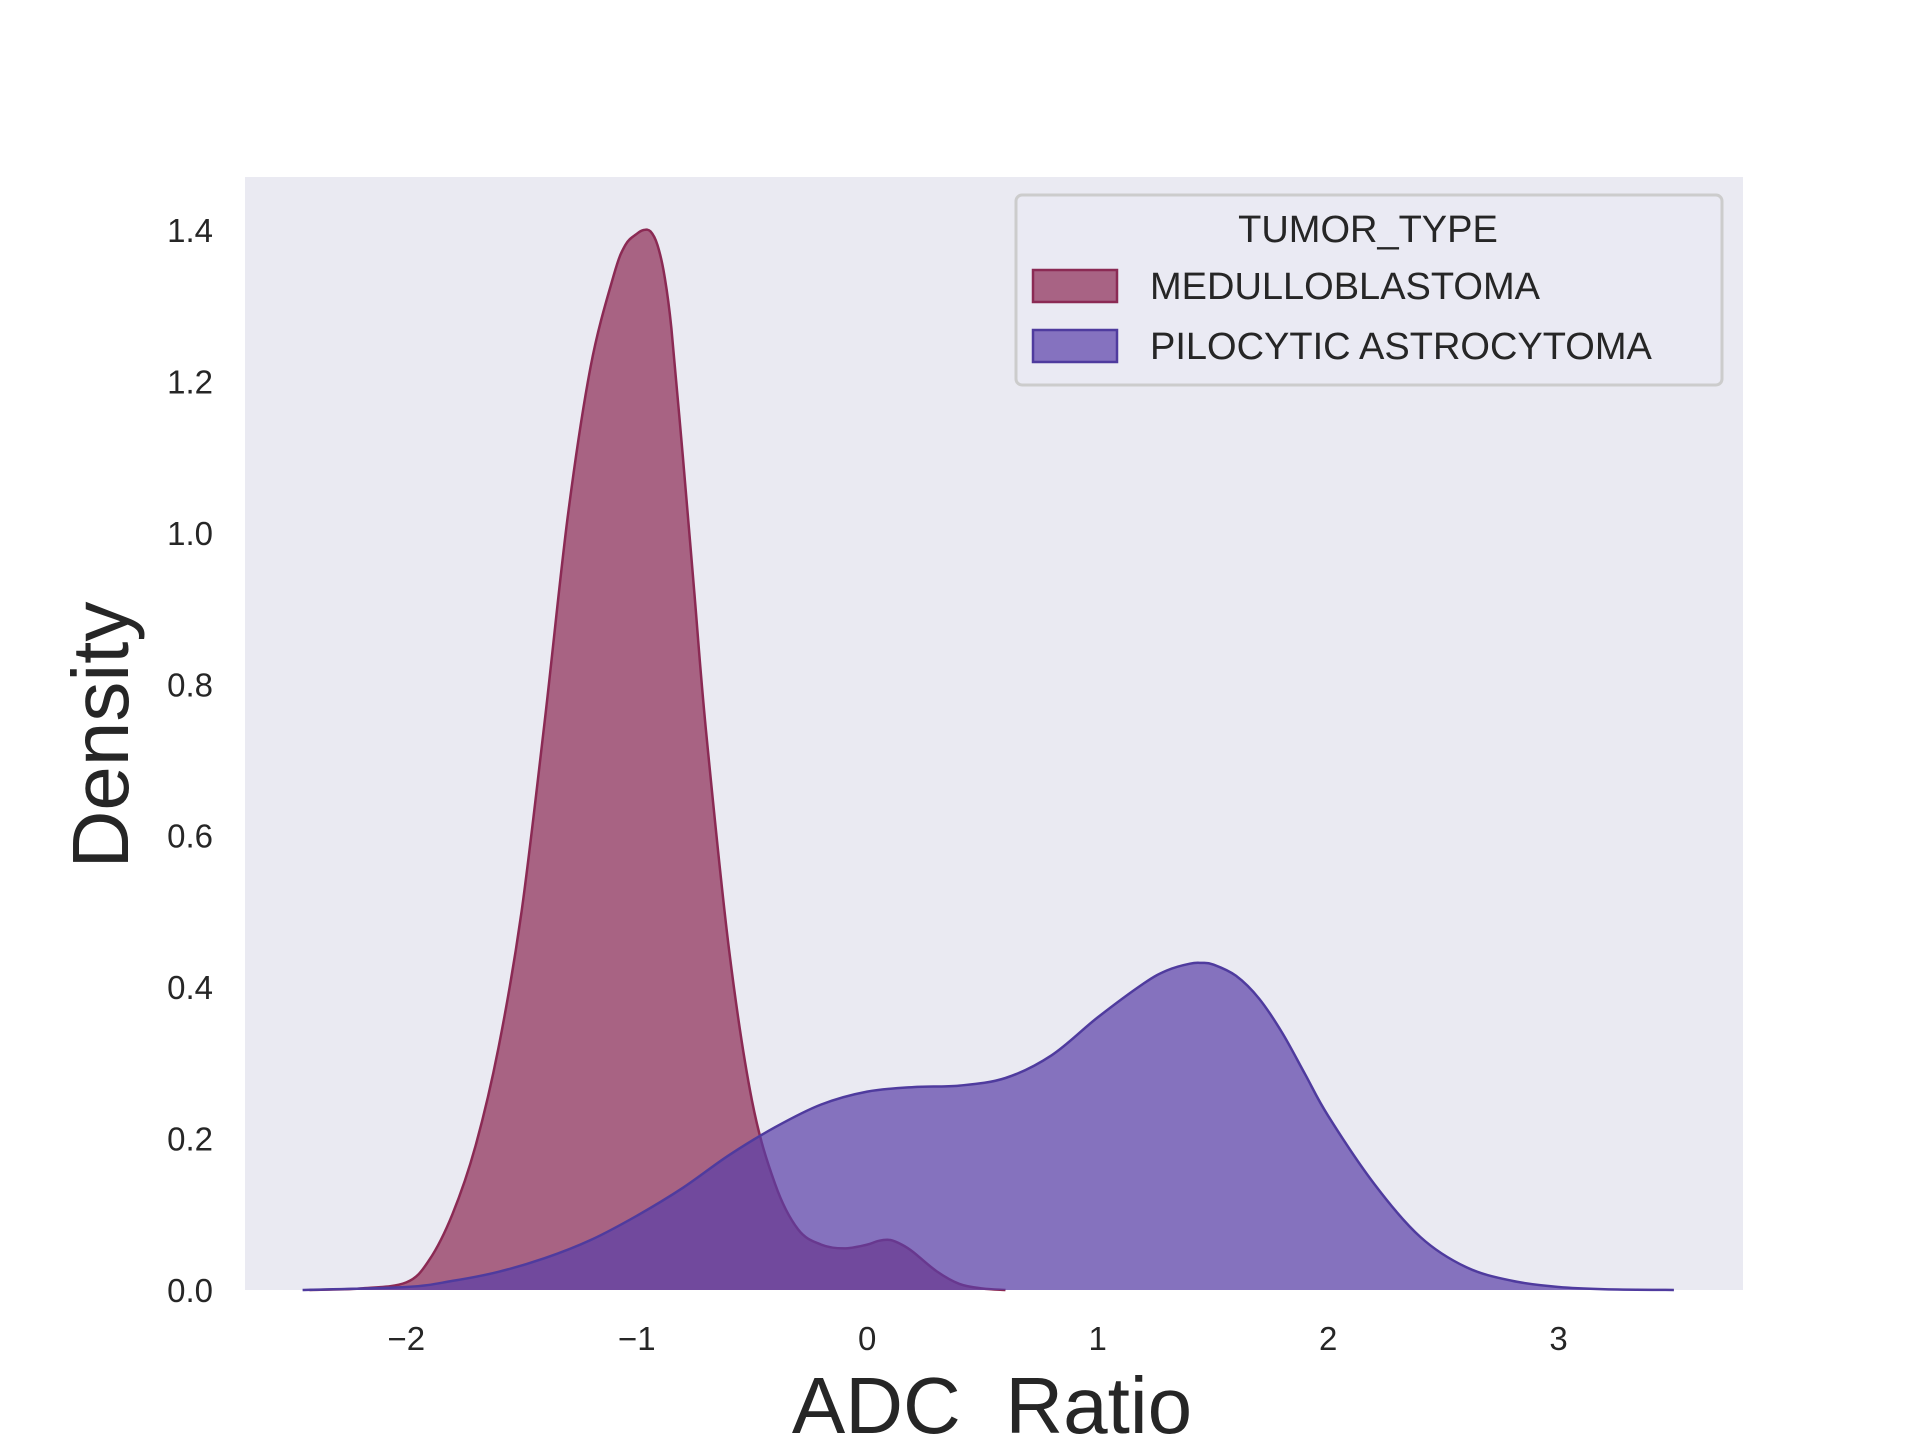  Describe the element at coordinates (1345, 287) in the screenshot. I see `legend-label-medulloblastoma: MEDULLOBLASTOMA` at that location.